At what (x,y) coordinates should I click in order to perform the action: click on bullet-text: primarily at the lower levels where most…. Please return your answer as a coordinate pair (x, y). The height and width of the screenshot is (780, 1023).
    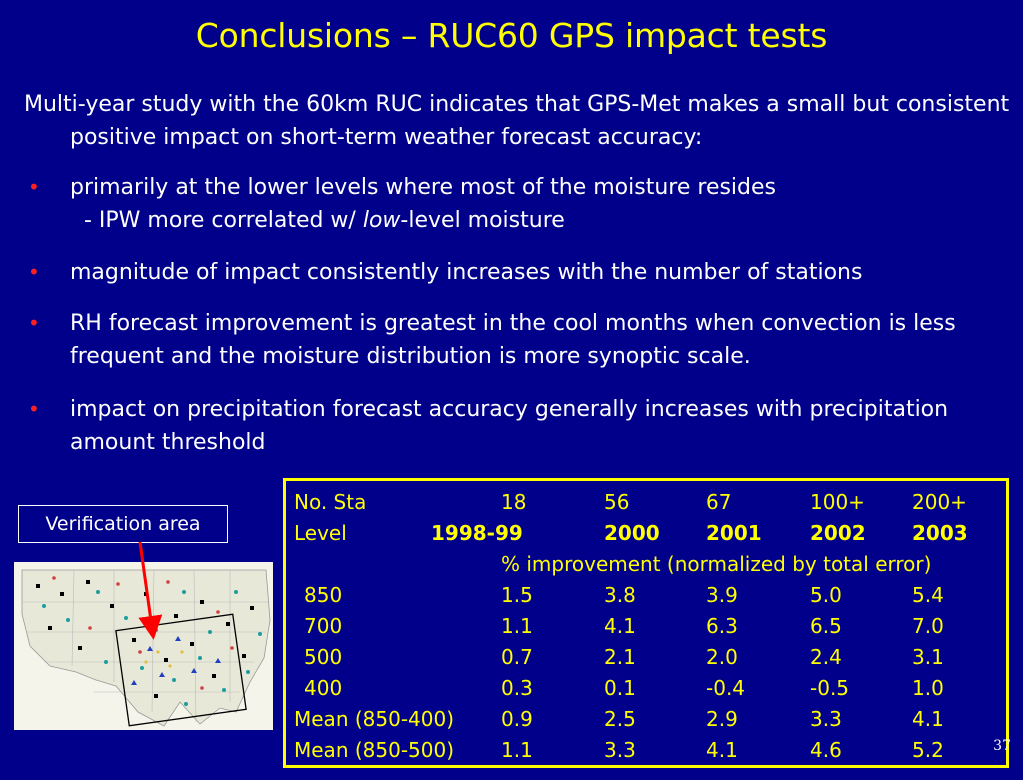
    Looking at the image, I should click on (423, 187).